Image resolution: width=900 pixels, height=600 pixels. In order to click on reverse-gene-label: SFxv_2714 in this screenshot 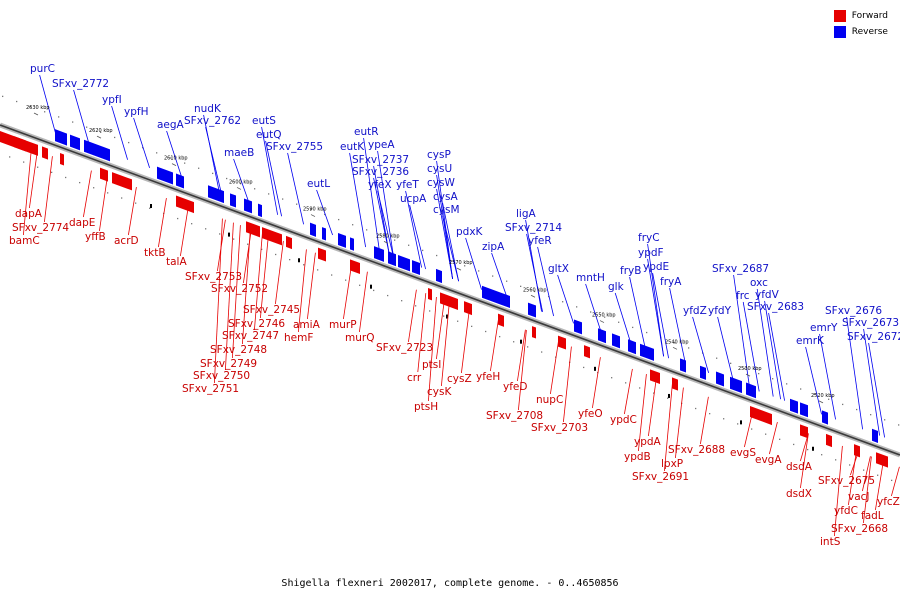, I will do `click(533, 228)`.